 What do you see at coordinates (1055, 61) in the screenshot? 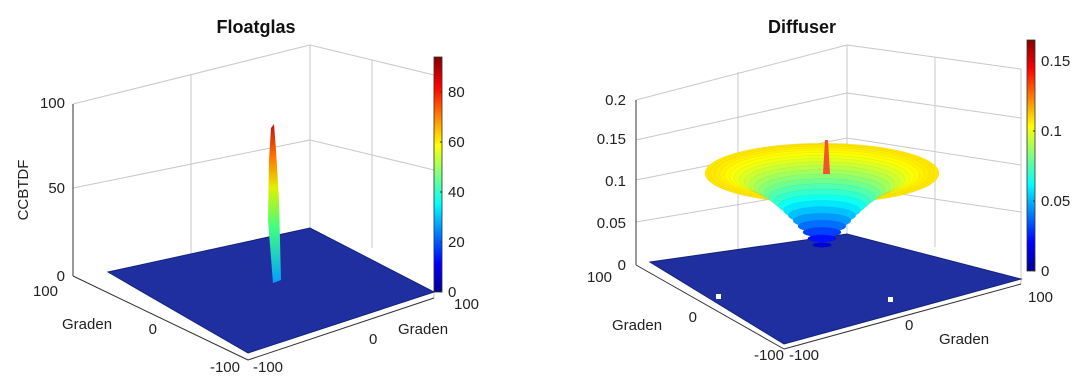
I see `colorbar-tick: 0.15` at bounding box center [1055, 61].